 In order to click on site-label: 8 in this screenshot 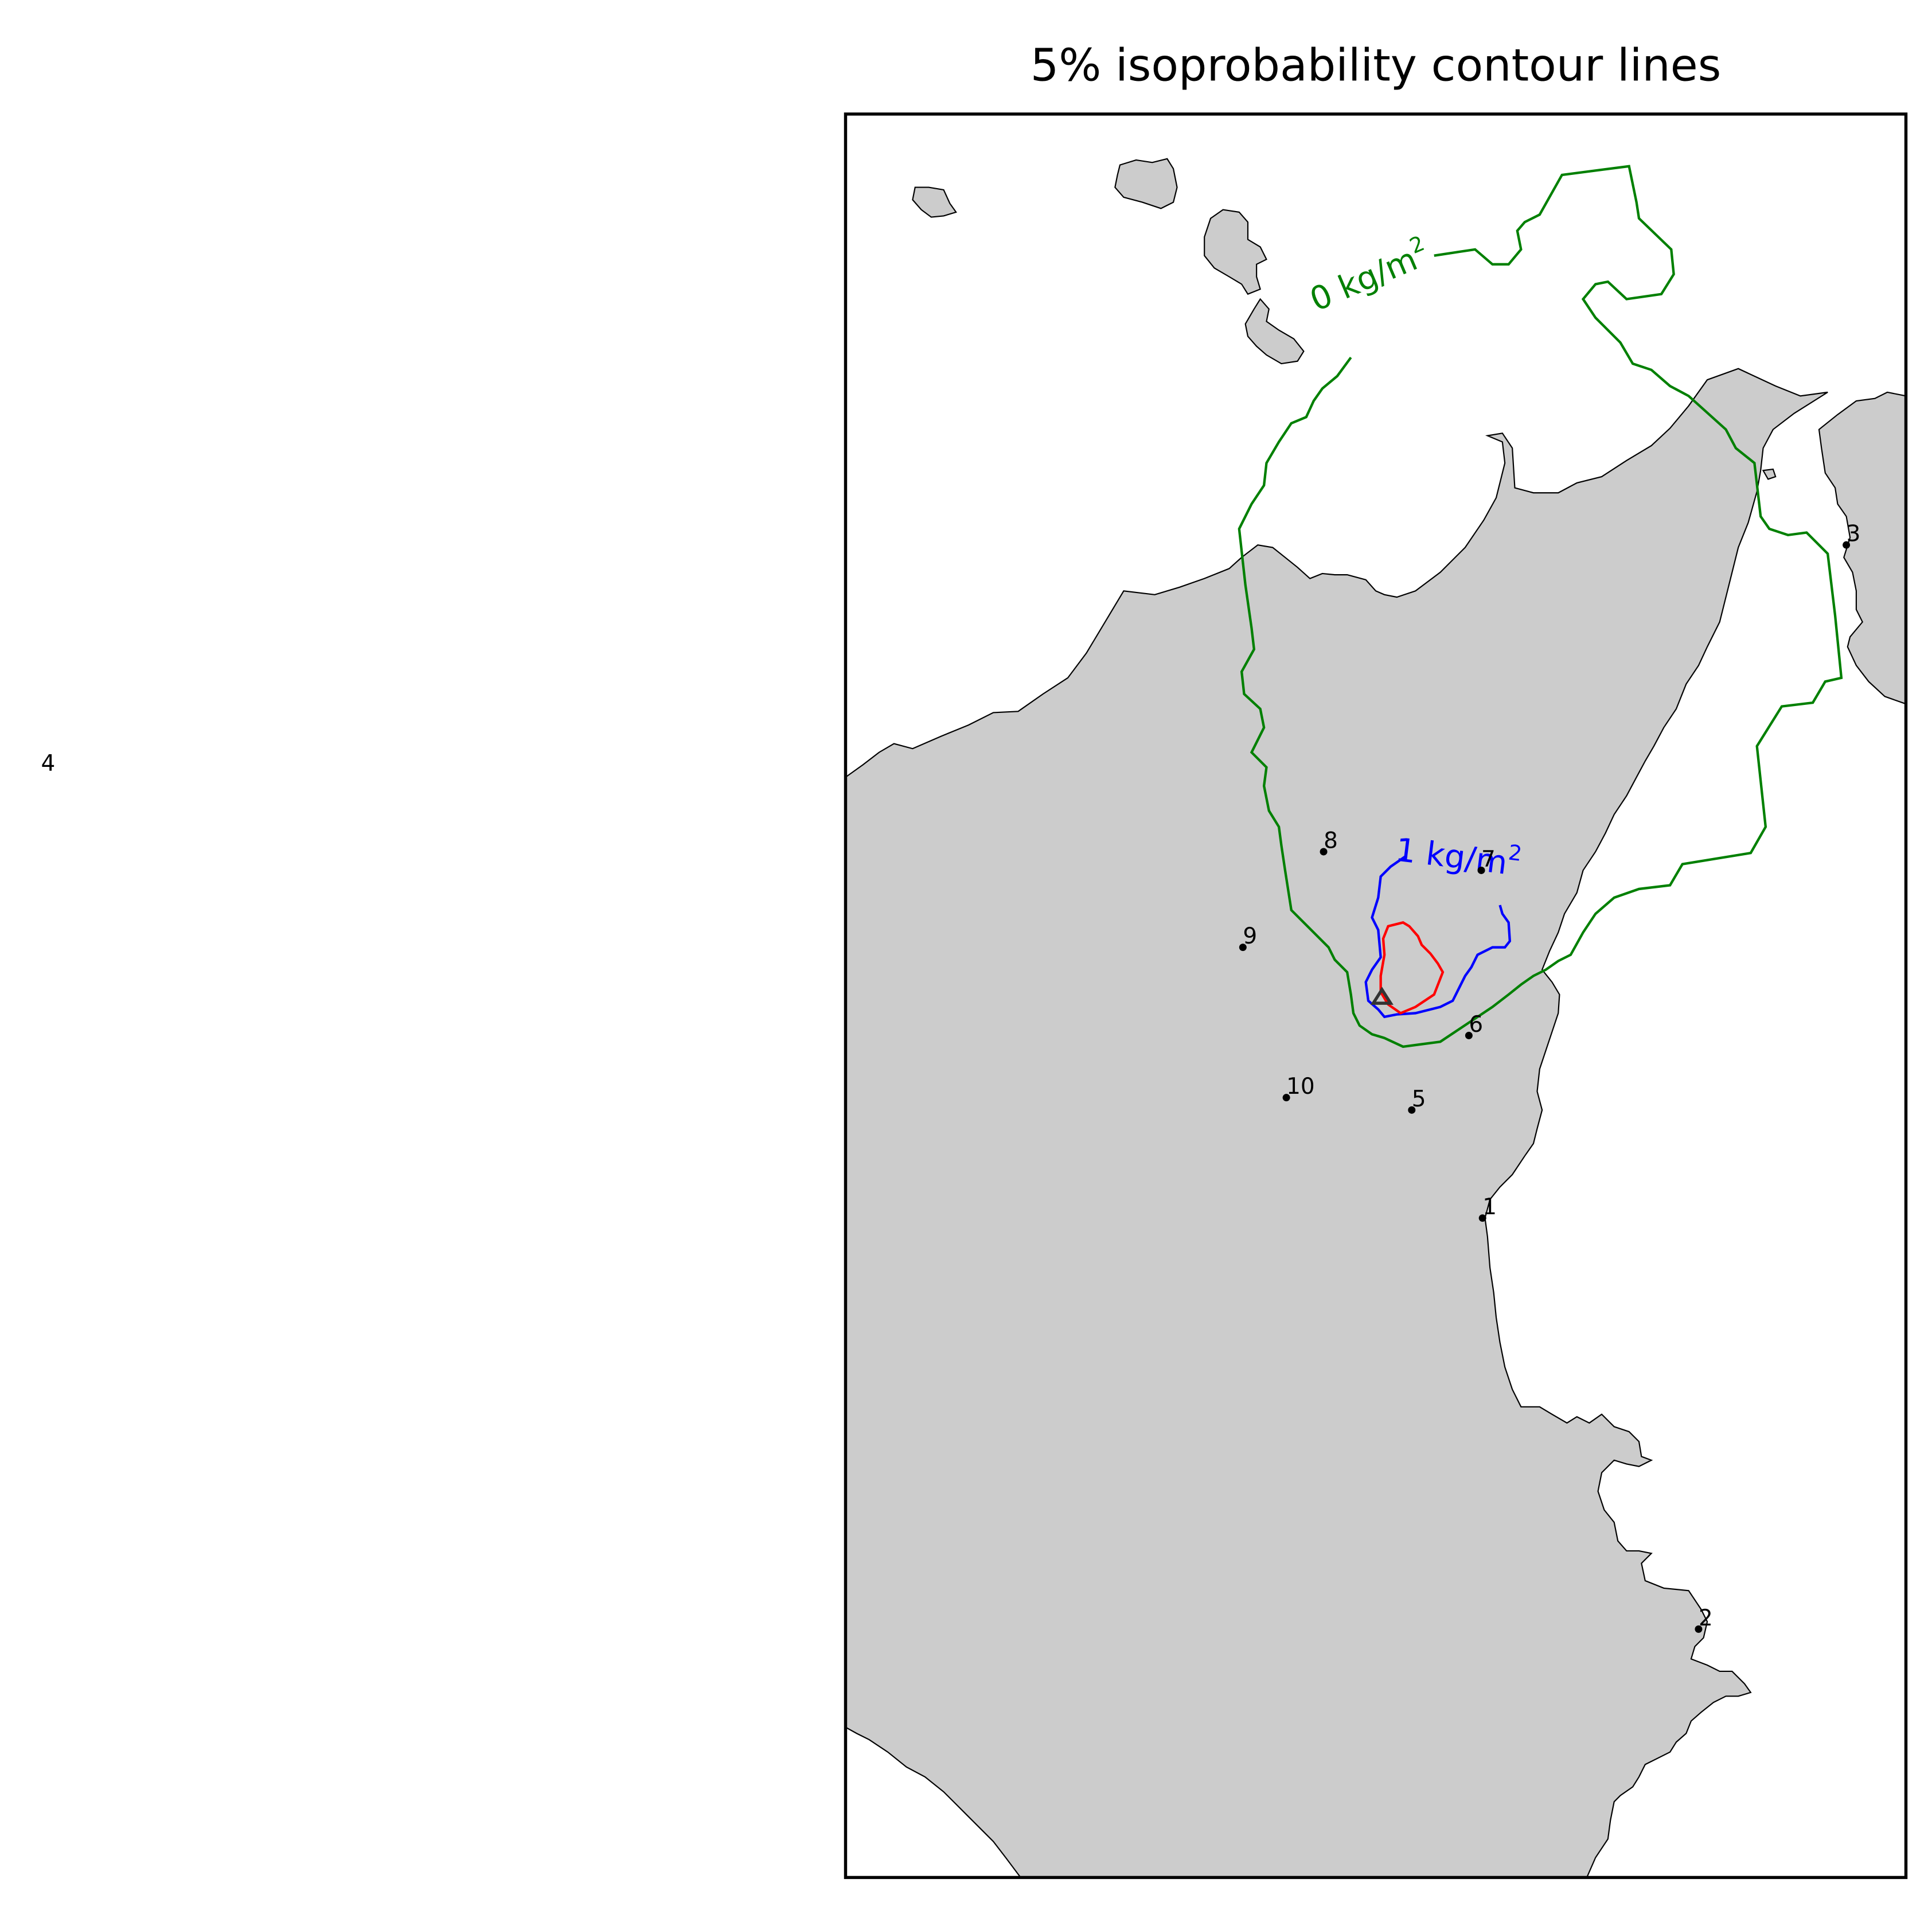, I will do `click(1331, 840)`.